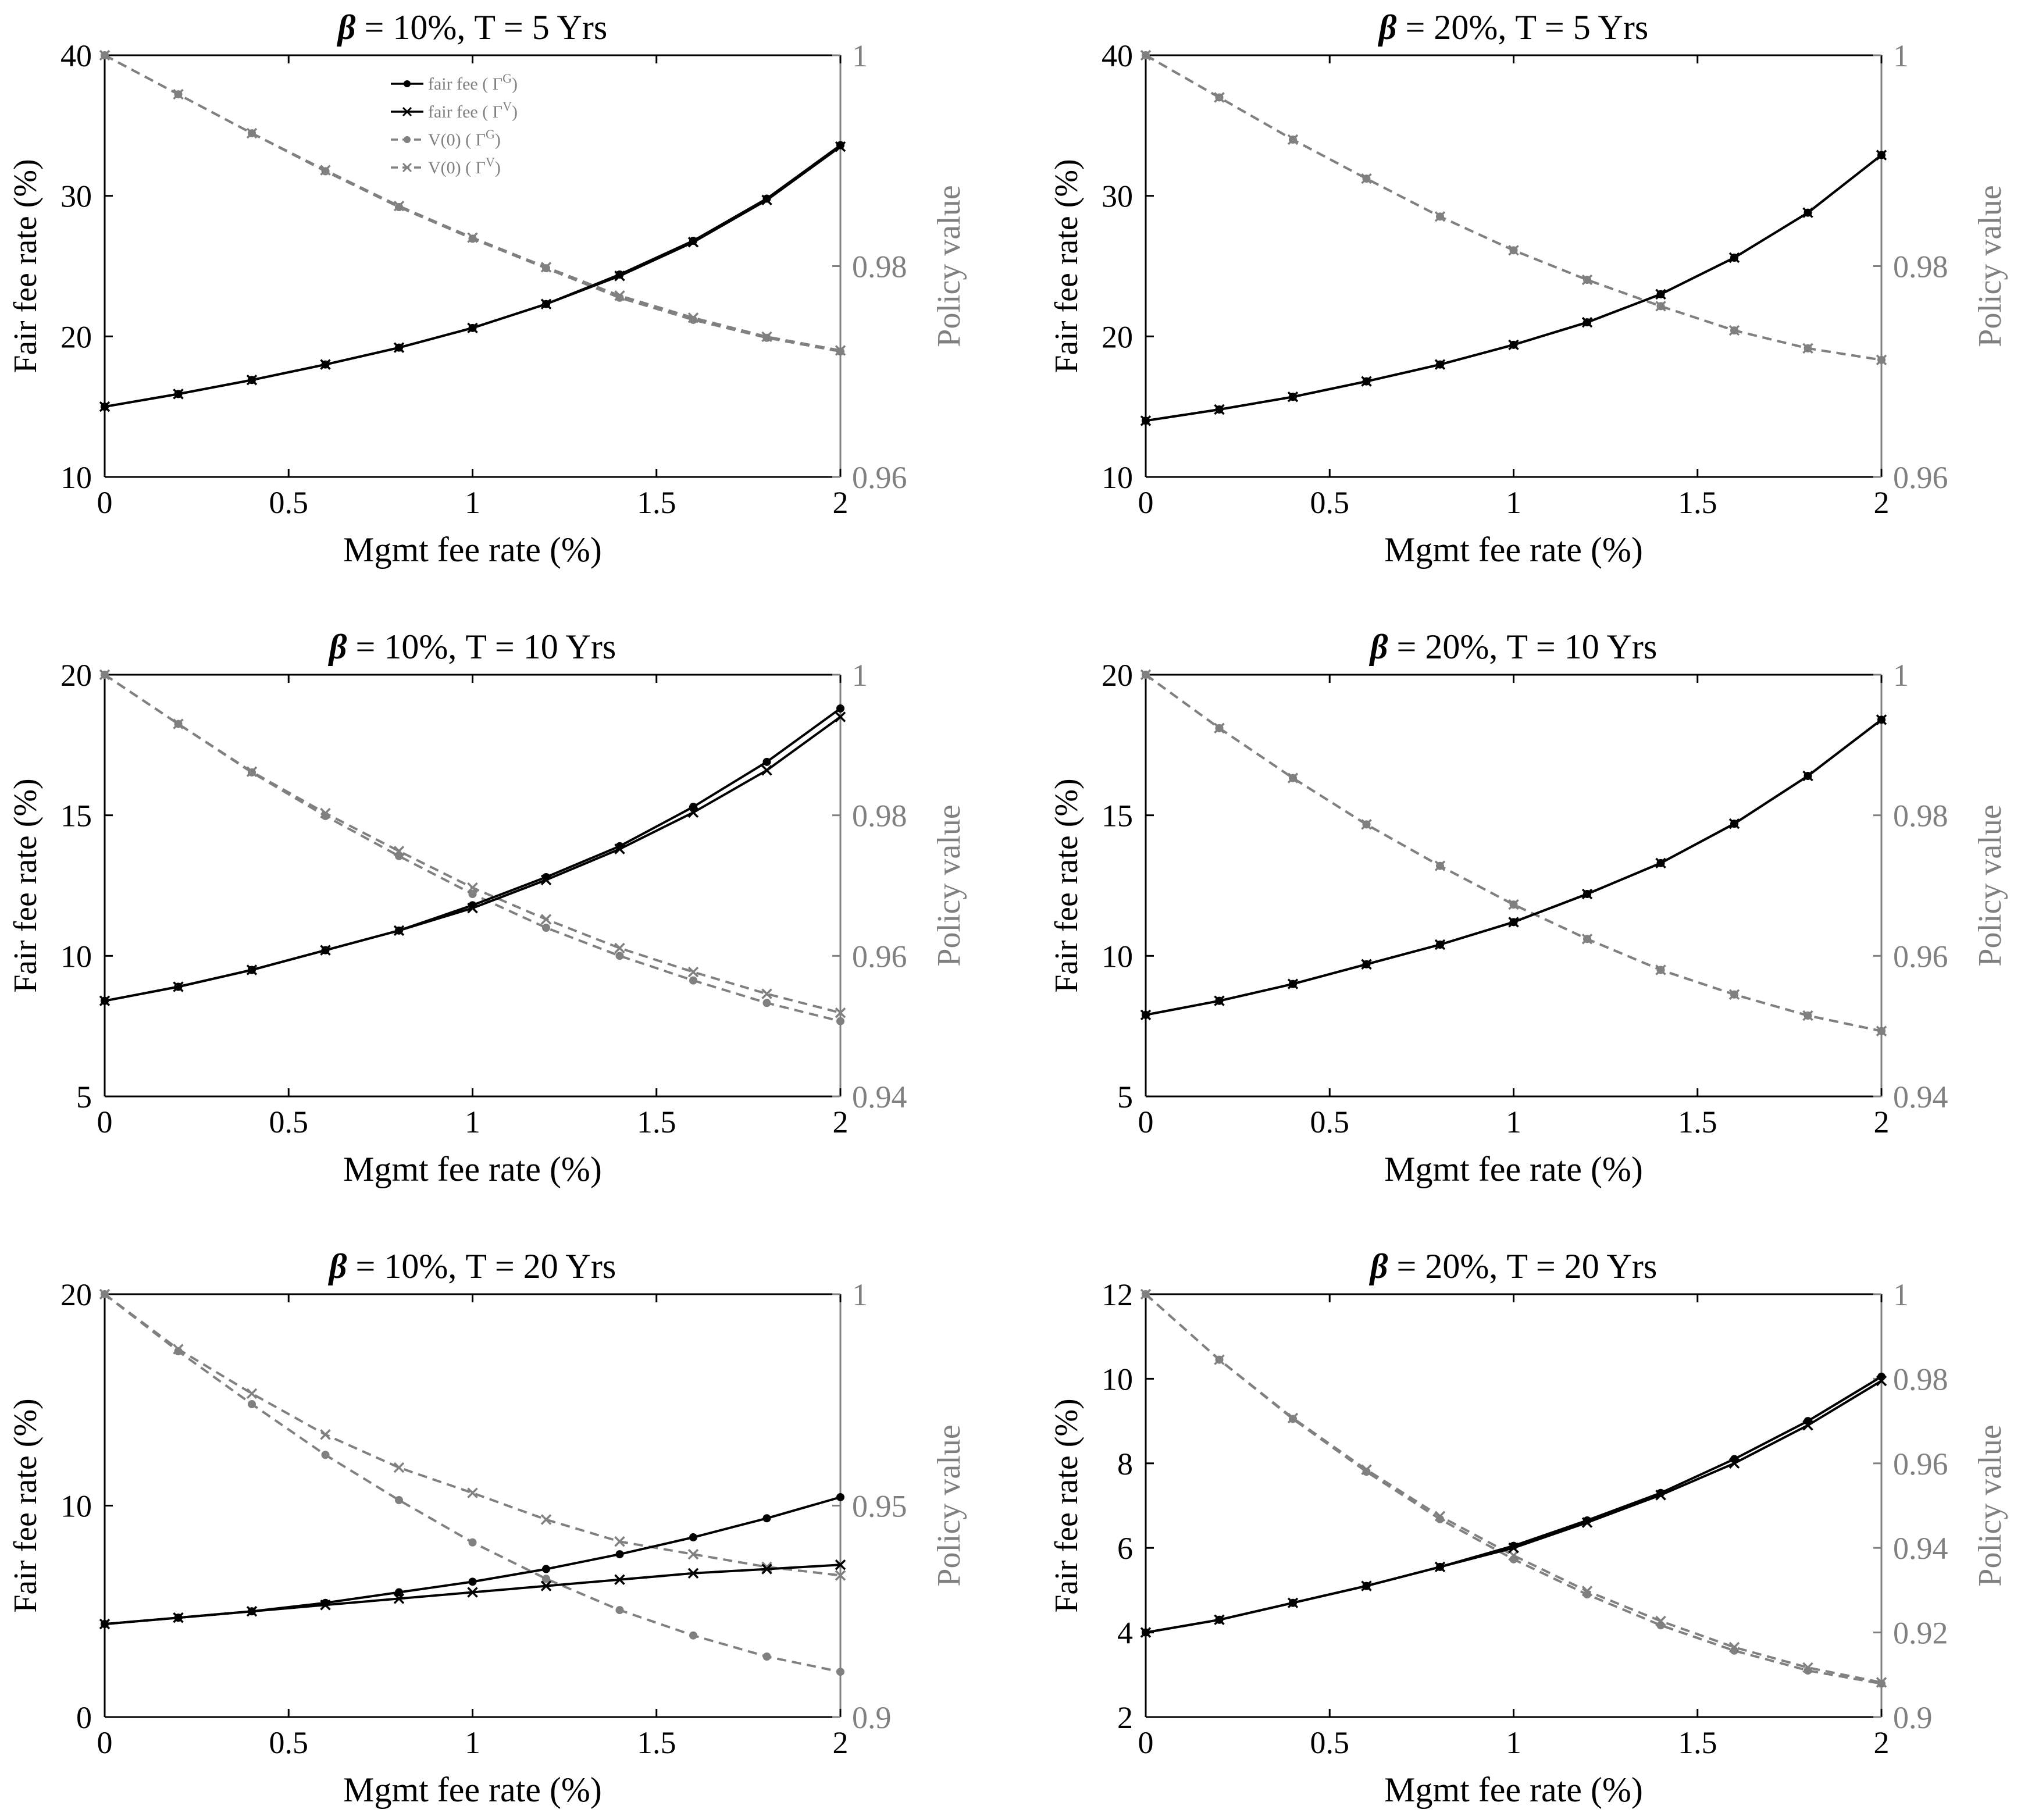 This screenshot has height=1820, width=2028. I want to click on y-tick-label: 15, so click(76, 817).